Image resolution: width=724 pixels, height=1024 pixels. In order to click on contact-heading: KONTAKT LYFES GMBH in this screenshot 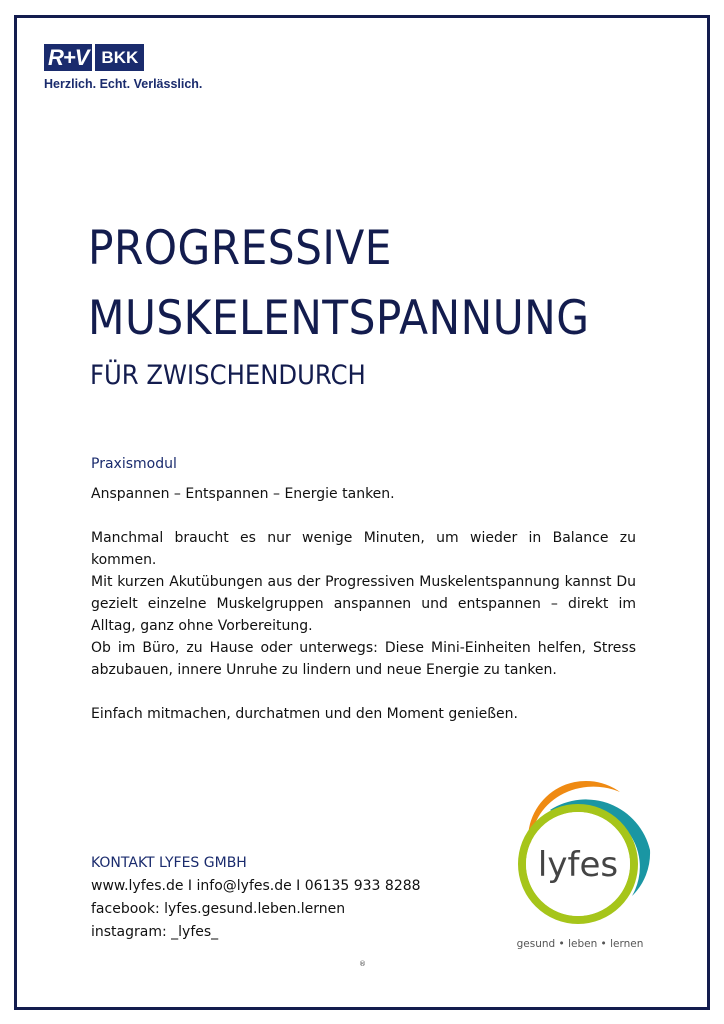, I will do `click(169, 863)`.